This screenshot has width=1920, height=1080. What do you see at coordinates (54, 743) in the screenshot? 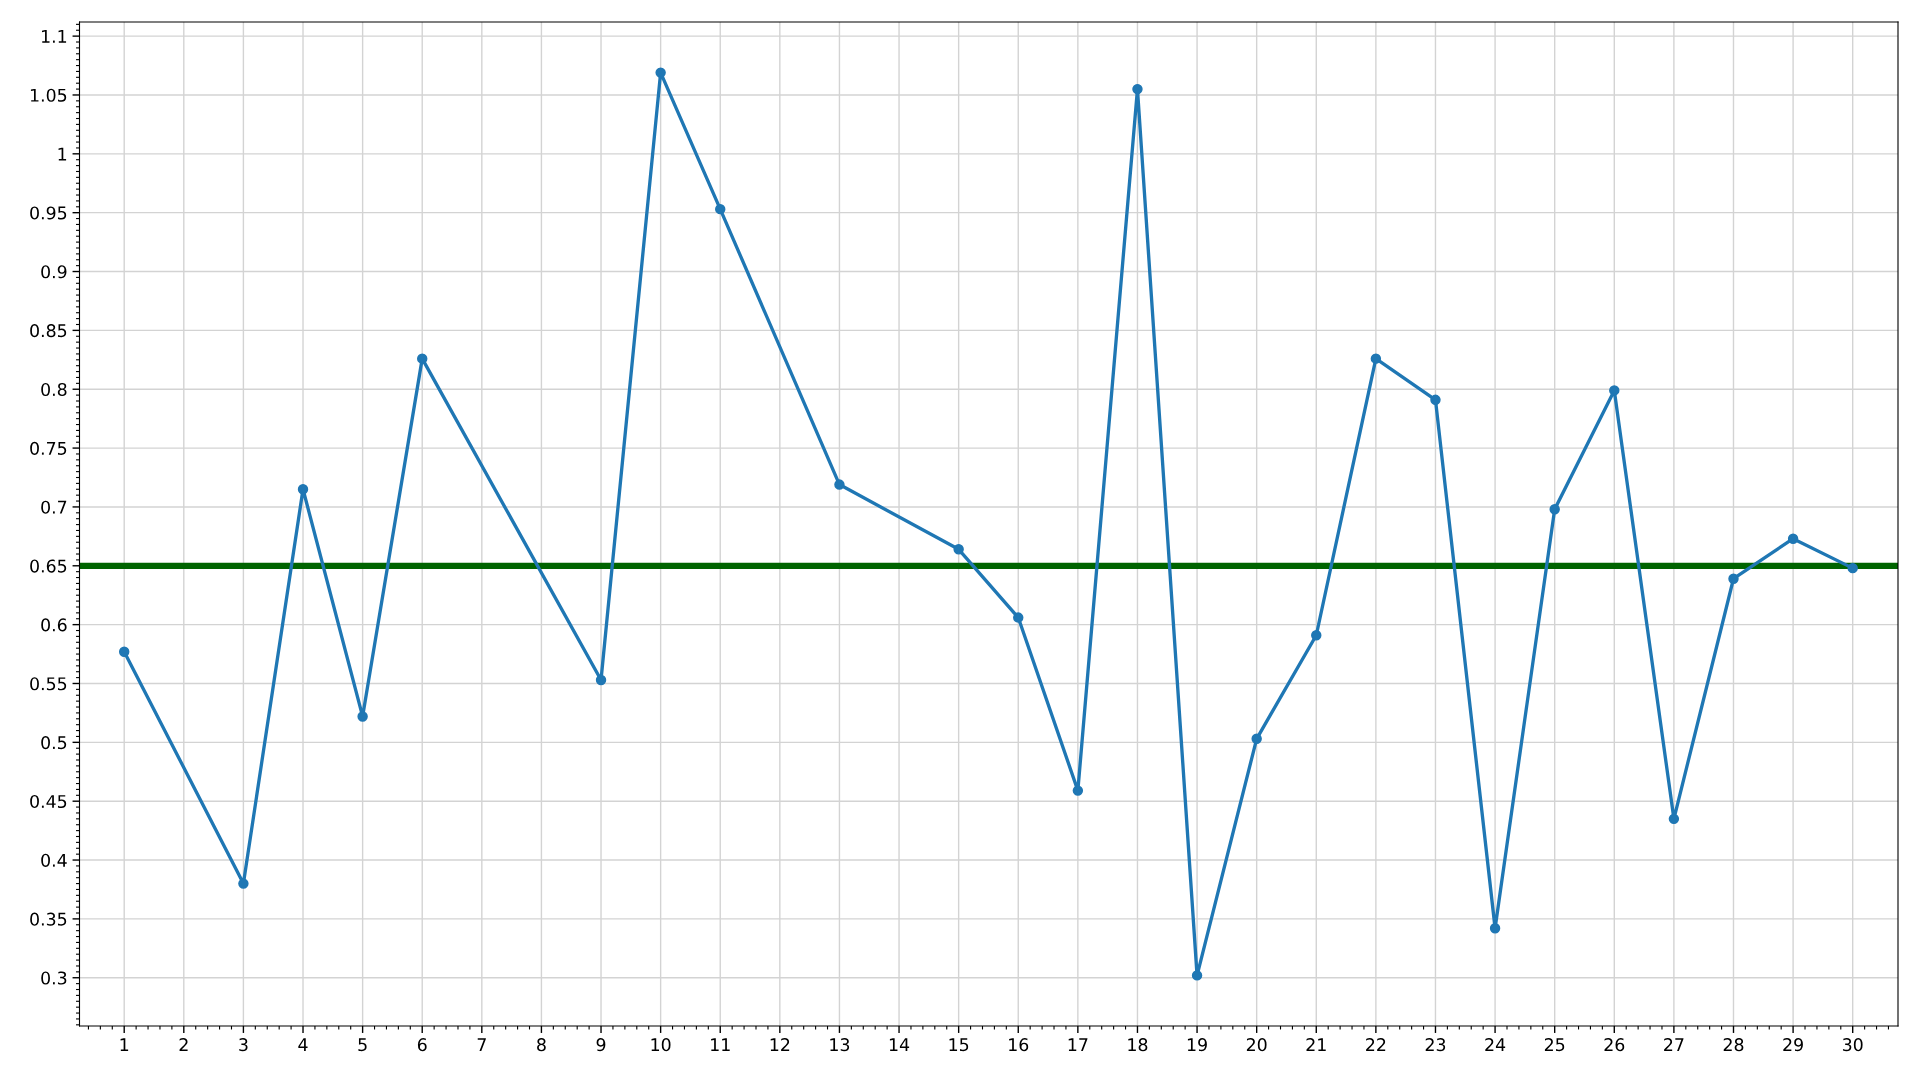
I see `y-tick-label: 0.5` at bounding box center [54, 743].